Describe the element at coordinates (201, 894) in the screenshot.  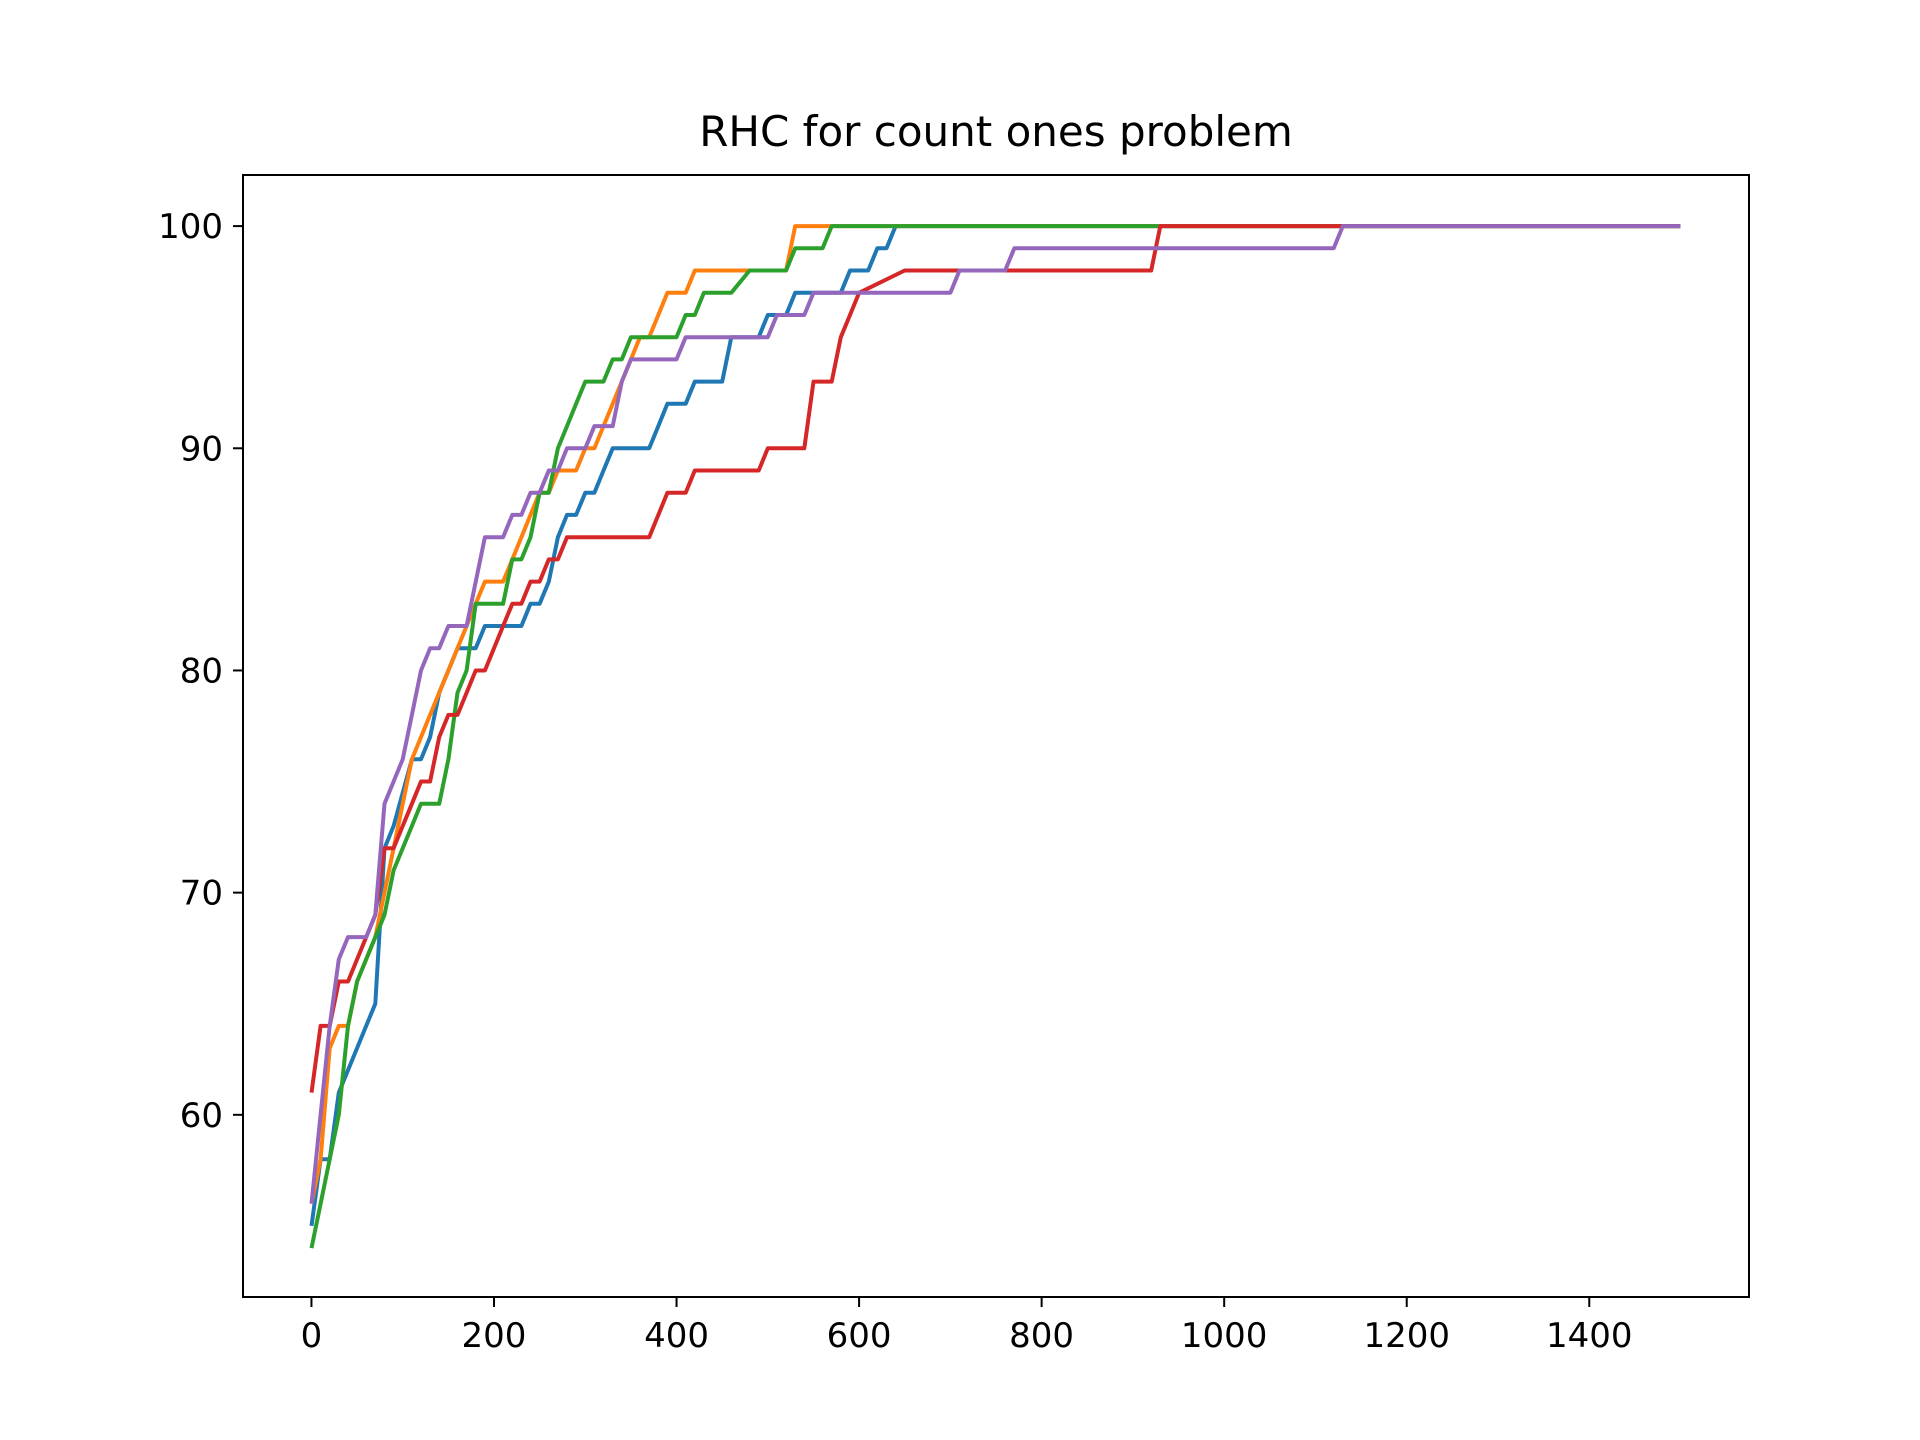
I see `y-tick-label: 70` at that location.